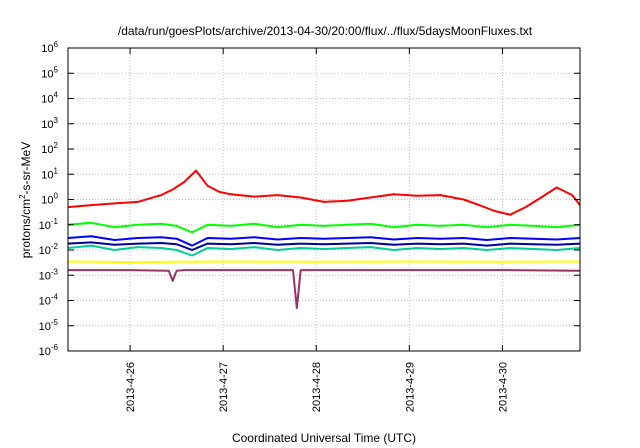 Image resolution: width=640 pixels, height=448 pixels. I want to click on y-tick-label: 10⁻⁵, so click(49, 325).